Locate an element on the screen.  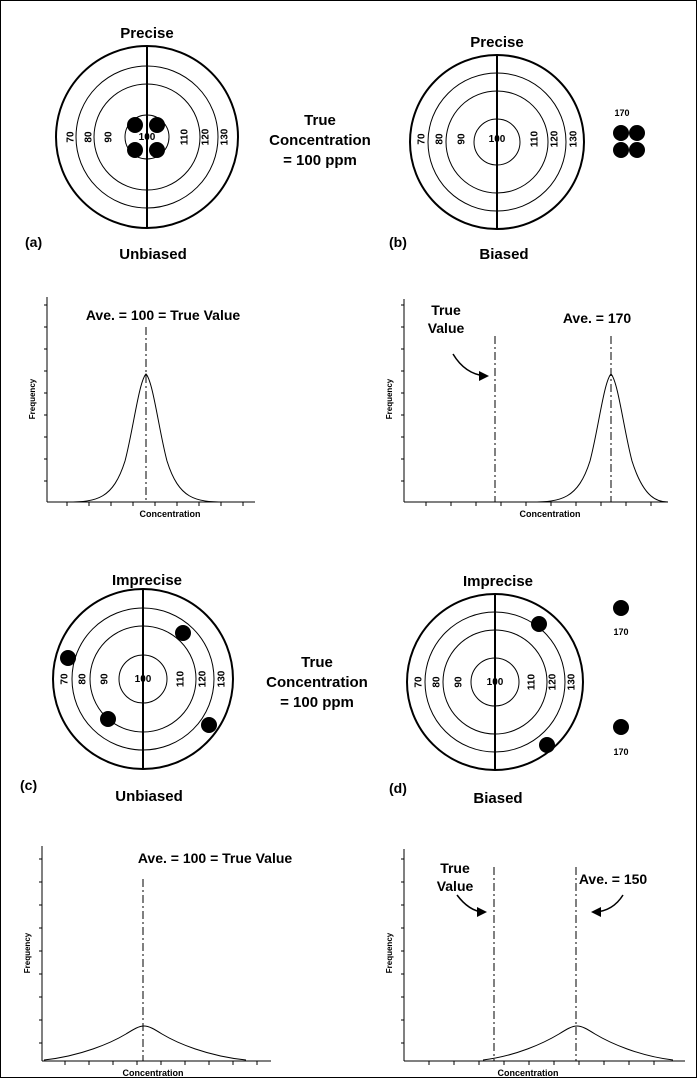
panel-tag-d: (d) is located at coordinates (398, 788).